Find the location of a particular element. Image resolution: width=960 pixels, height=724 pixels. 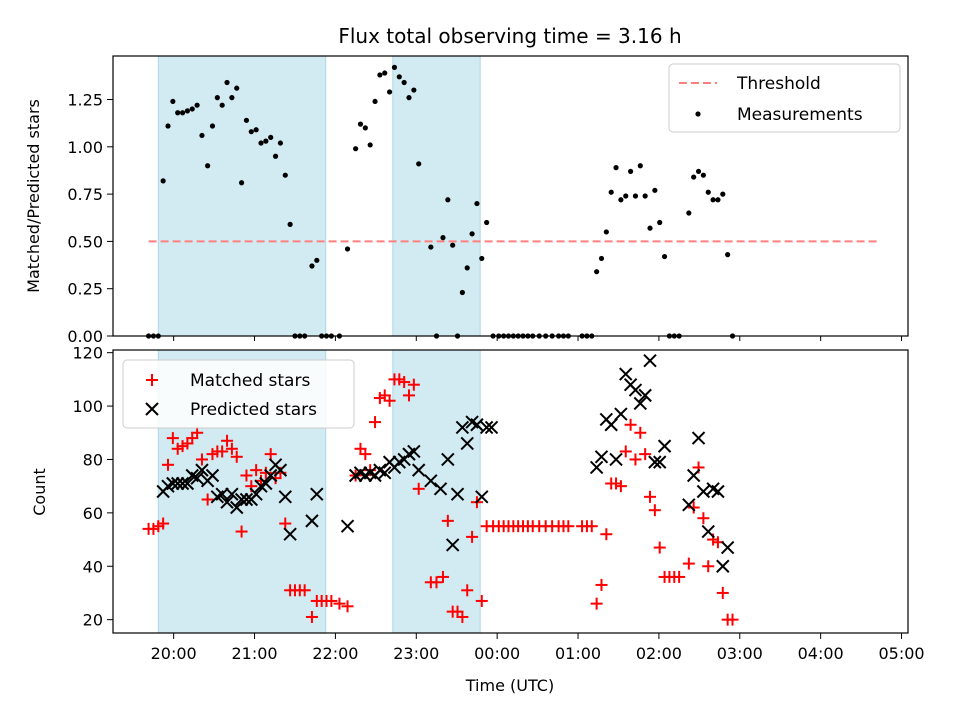

top-y-tick-label: 1.25 is located at coordinates (85, 100).